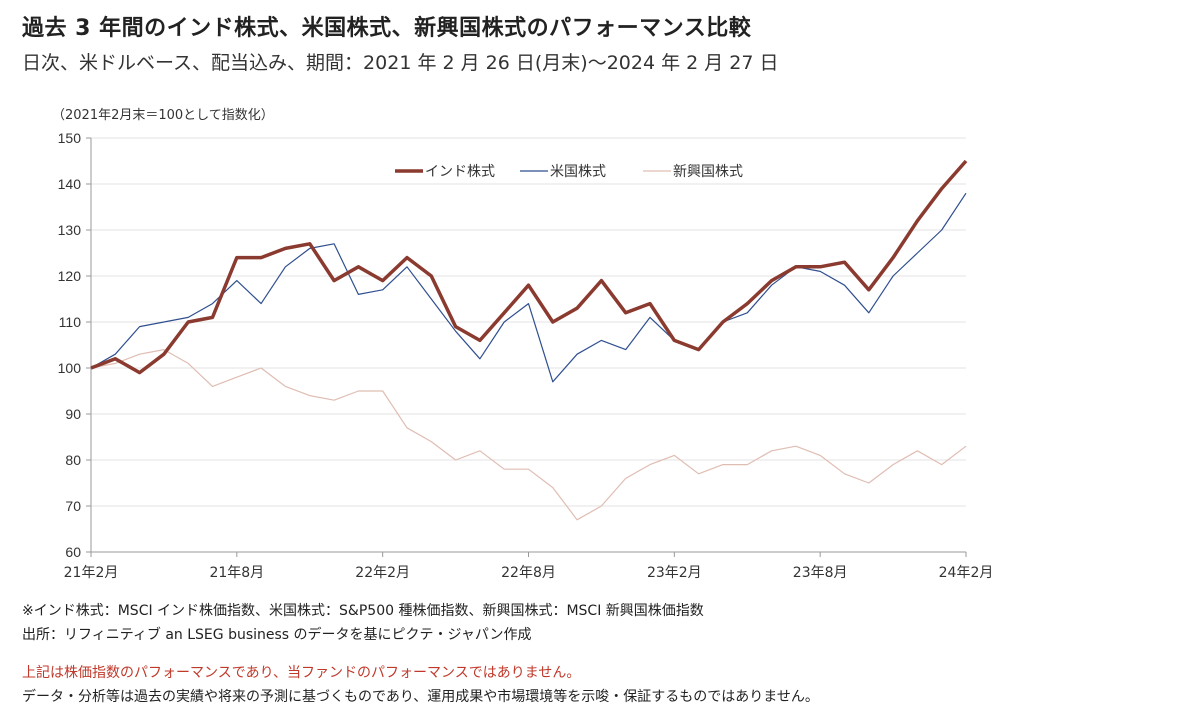 The image size is (1200, 721). I want to click on x-tick-label: 21年2月, so click(91, 573).